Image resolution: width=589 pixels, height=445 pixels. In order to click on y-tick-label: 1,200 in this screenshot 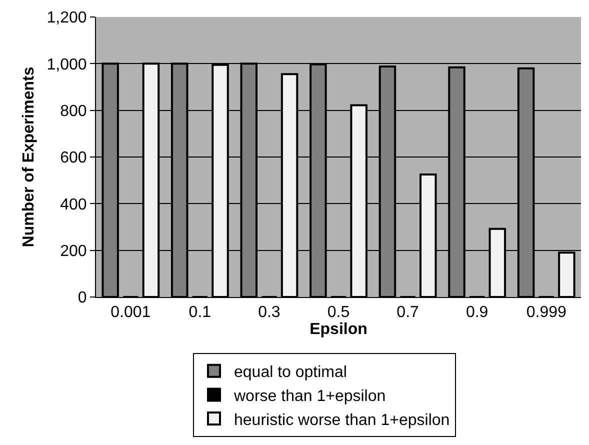, I will do `click(66, 18)`.